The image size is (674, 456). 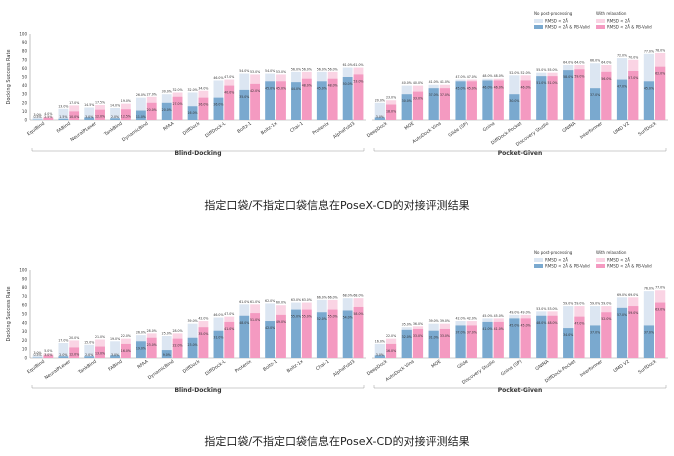 I want to click on data-label: 30.0%, so click(x=514, y=101).